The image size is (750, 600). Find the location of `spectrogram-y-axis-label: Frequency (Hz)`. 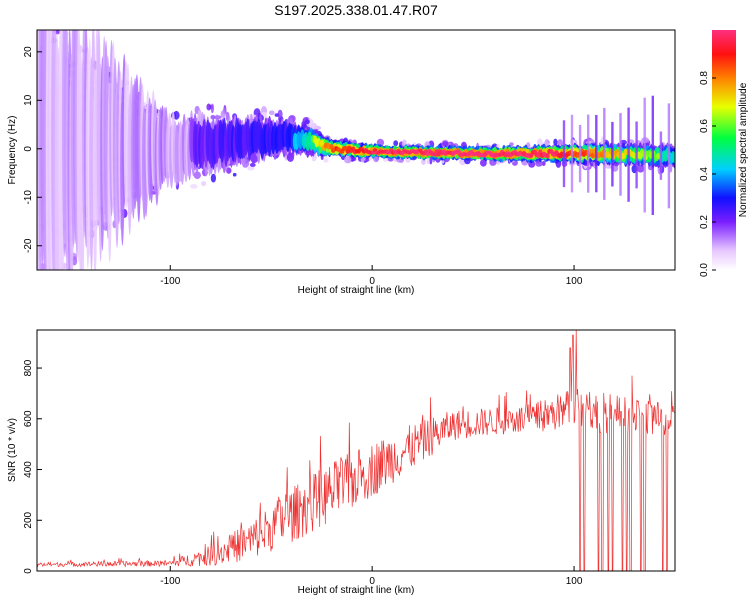

spectrogram-y-axis-label: Frequency (Hz) is located at coordinates (12, 150).